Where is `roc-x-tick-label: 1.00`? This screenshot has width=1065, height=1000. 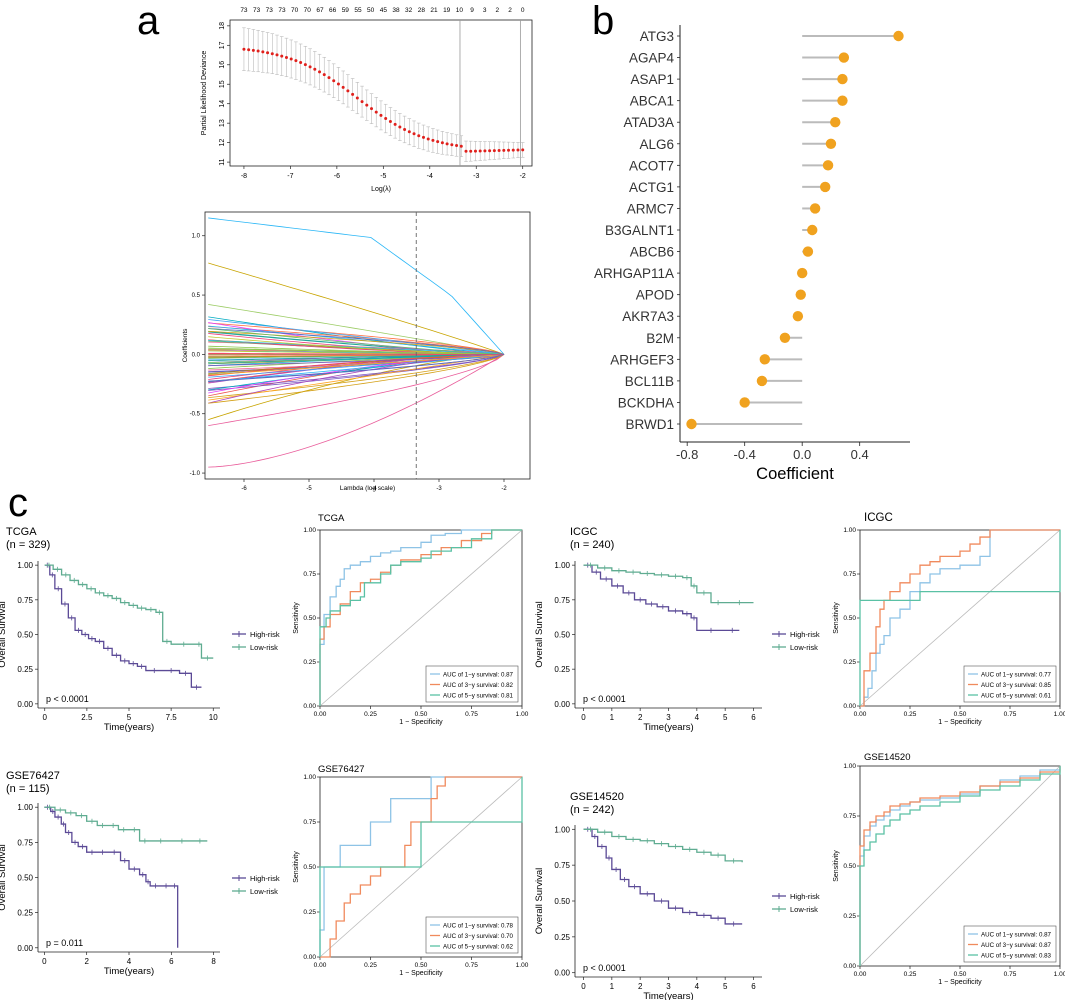
roc-x-tick-label: 1.00 is located at coordinates (522, 965).